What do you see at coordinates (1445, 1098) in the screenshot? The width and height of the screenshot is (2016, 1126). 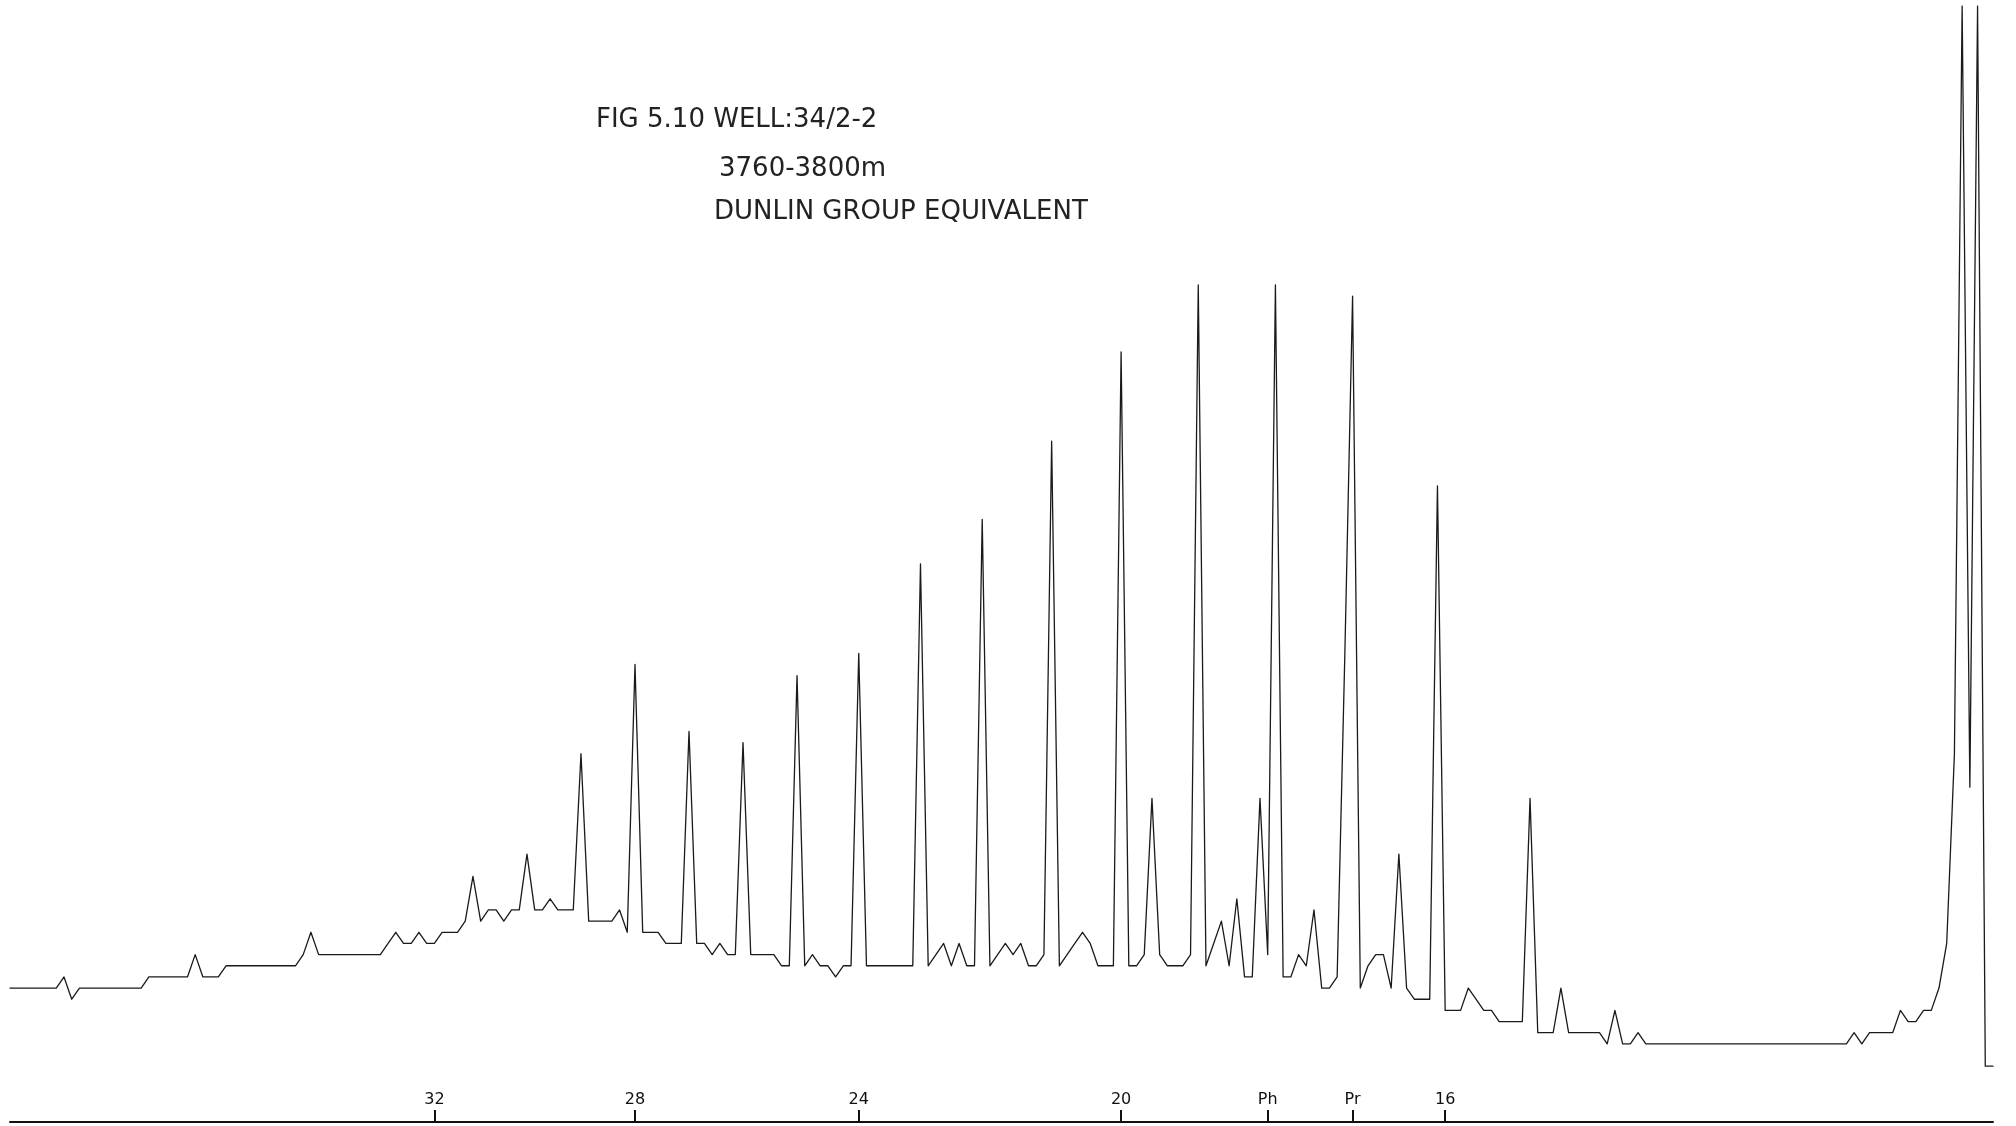 I see `x-tick-label: 16` at bounding box center [1445, 1098].